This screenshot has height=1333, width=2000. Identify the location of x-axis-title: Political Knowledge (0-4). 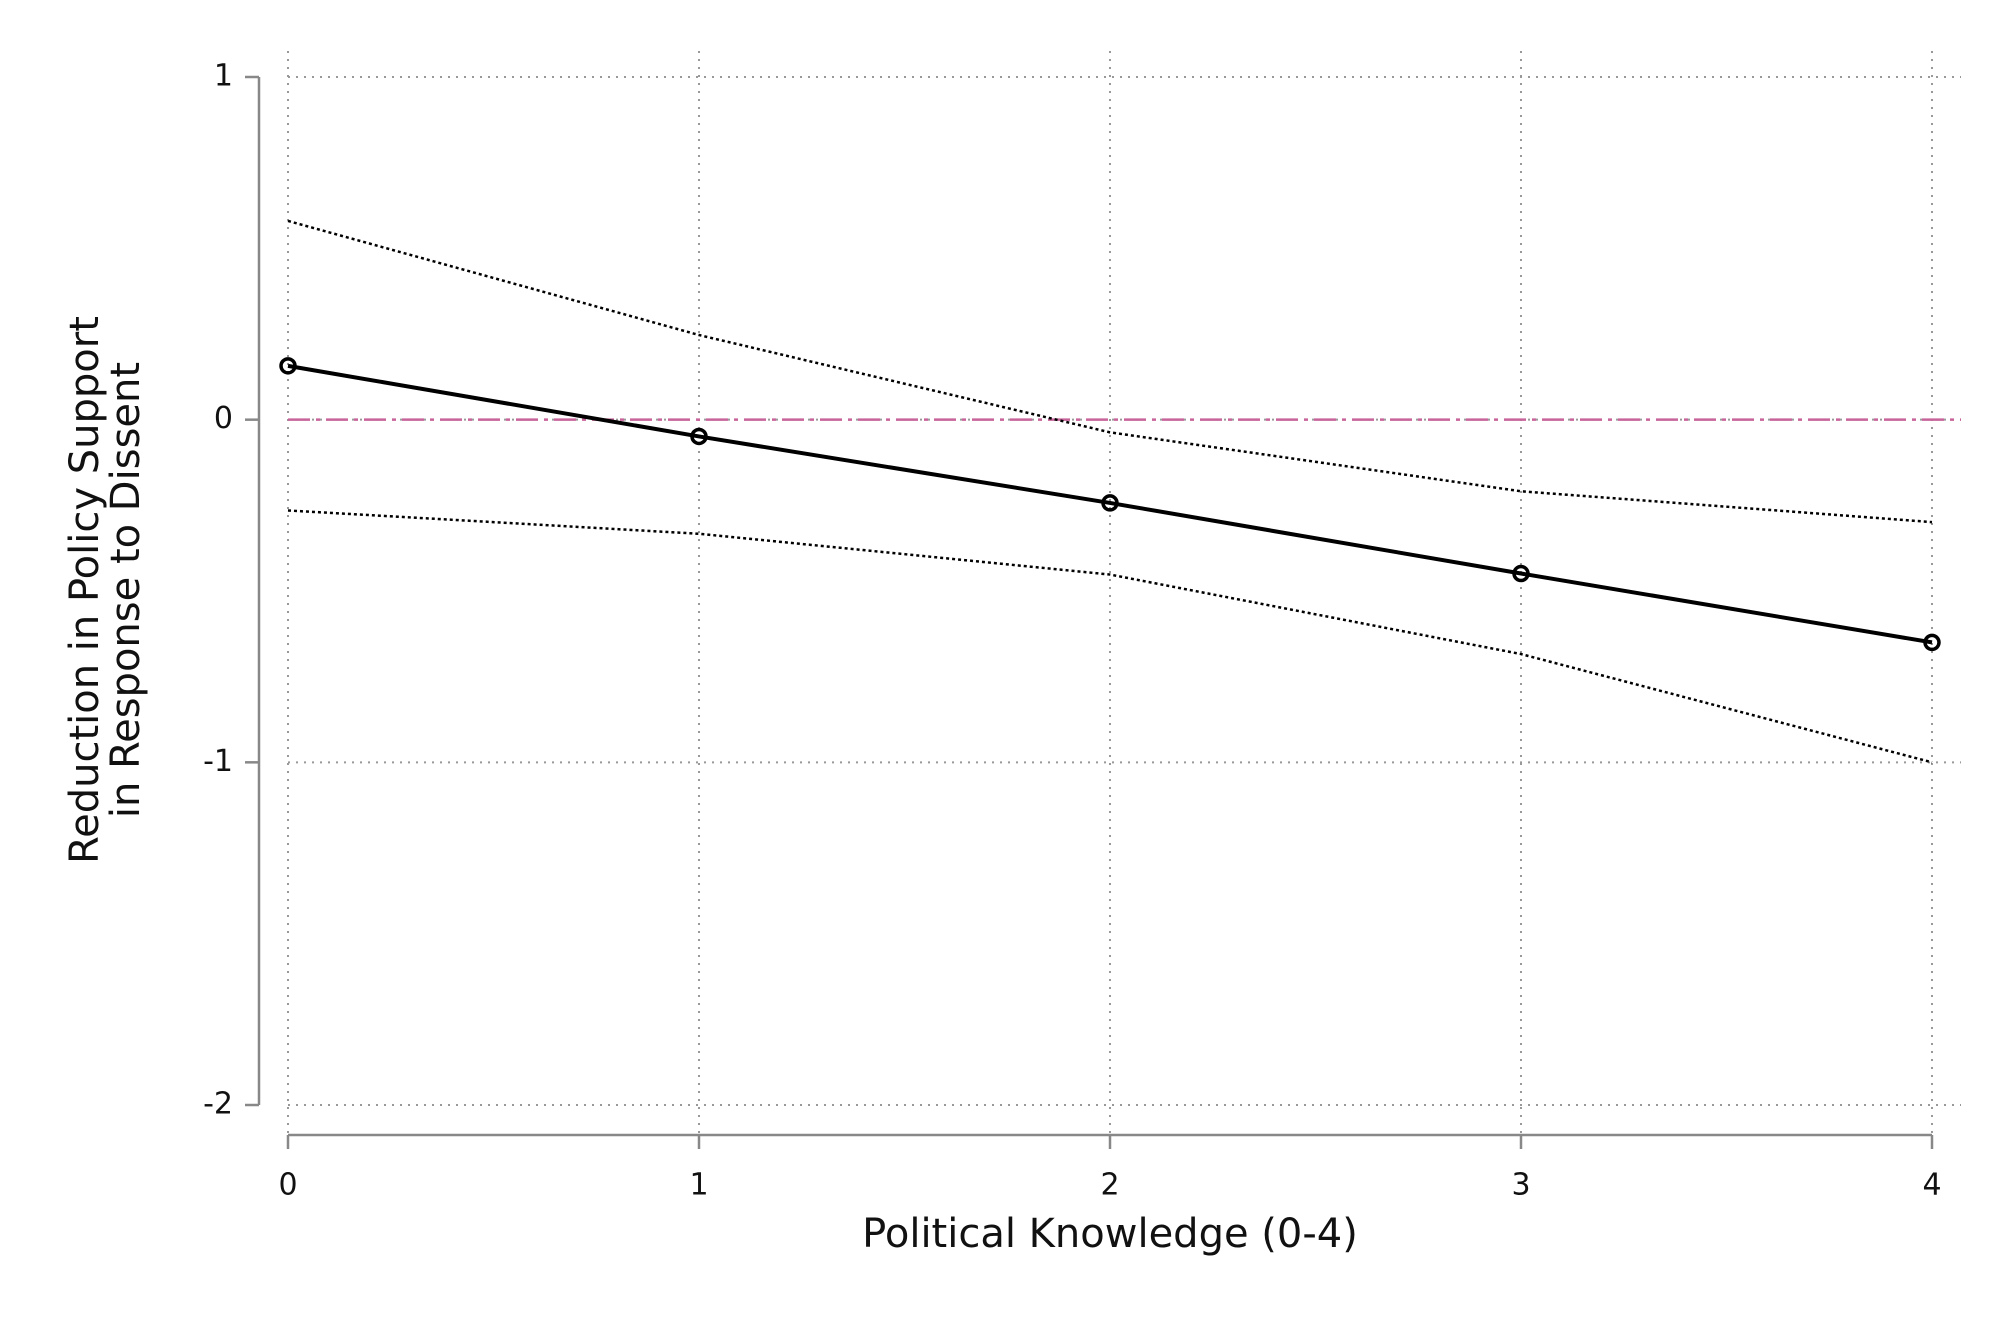
(1110, 1234).